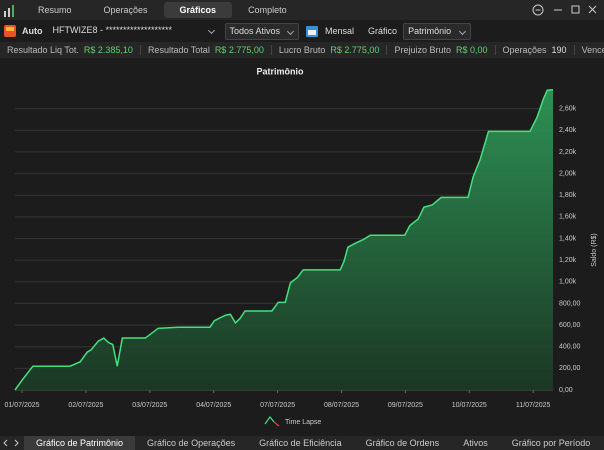 The image size is (604, 450). I want to click on broker-icon, so click(10, 31).